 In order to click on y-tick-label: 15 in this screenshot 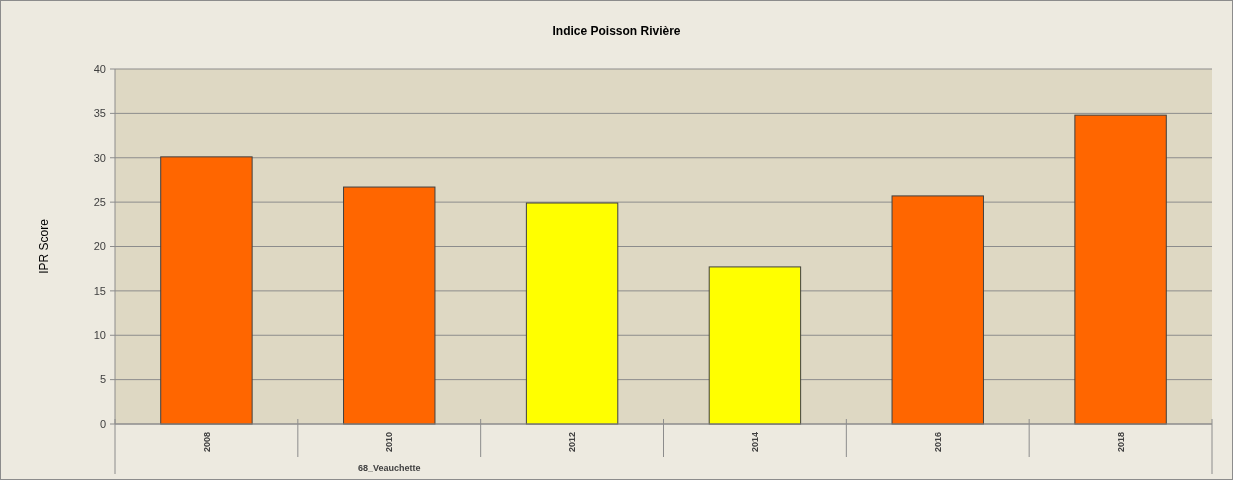, I will do `click(99, 290)`.